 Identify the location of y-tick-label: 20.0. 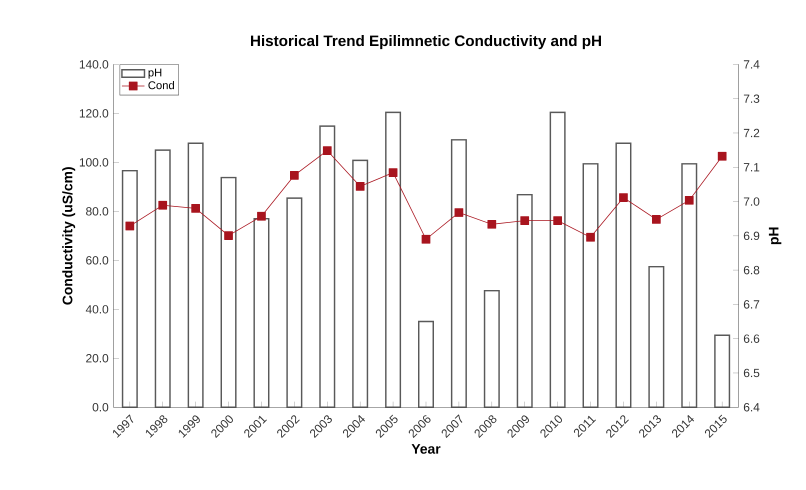
(97, 358).